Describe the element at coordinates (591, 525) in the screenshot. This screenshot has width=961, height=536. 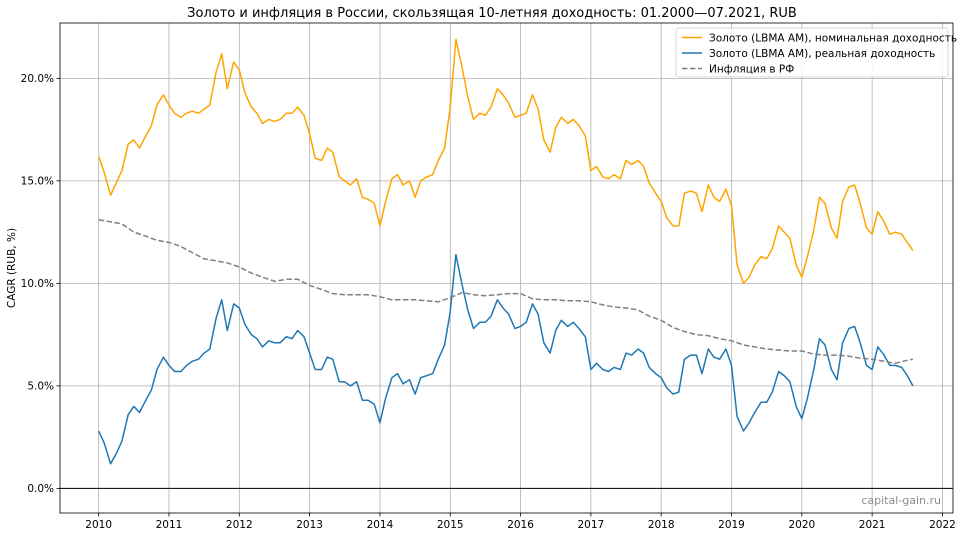
I see `x-tick-label: 2017` at that location.